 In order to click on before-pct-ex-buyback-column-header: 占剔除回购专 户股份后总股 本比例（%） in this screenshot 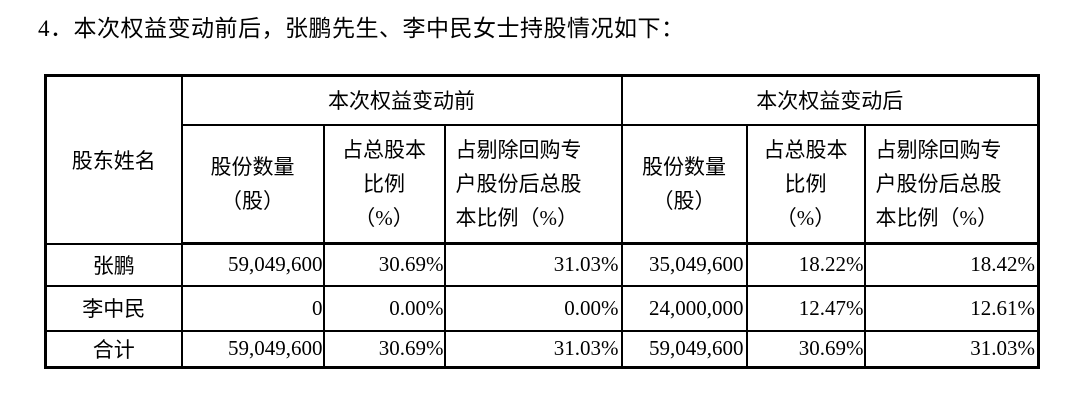, I will do `click(533, 184)`.